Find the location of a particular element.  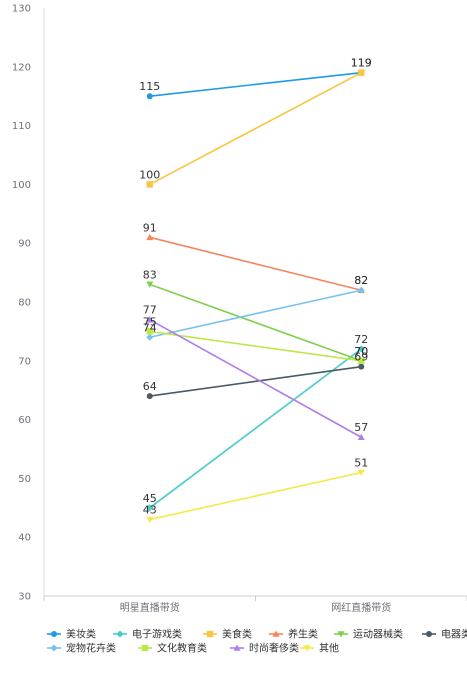

legend-label: 养生类 is located at coordinates (303, 634).